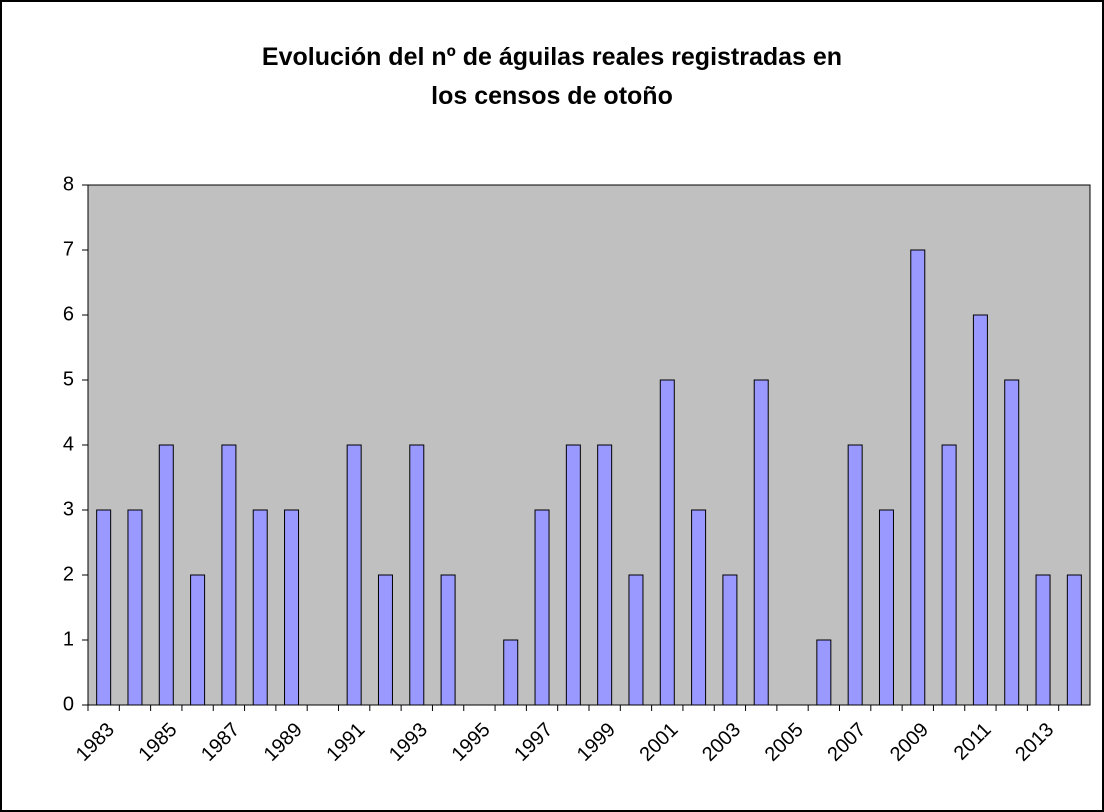  I want to click on y-tick-label: 8, so click(68, 184).